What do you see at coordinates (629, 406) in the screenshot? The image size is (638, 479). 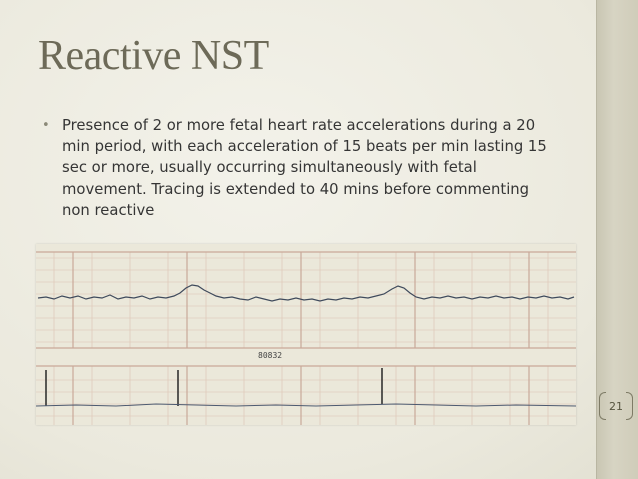 I see `right-bracket-icon` at bounding box center [629, 406].